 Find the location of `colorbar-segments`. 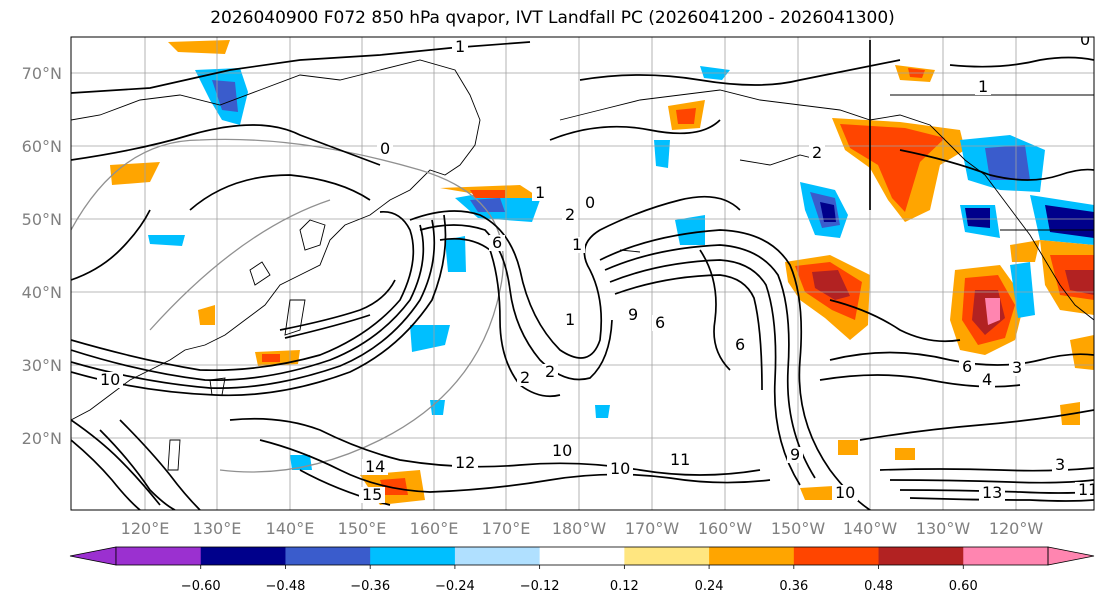

colorbar-segments is located at coordinates (582, 556).